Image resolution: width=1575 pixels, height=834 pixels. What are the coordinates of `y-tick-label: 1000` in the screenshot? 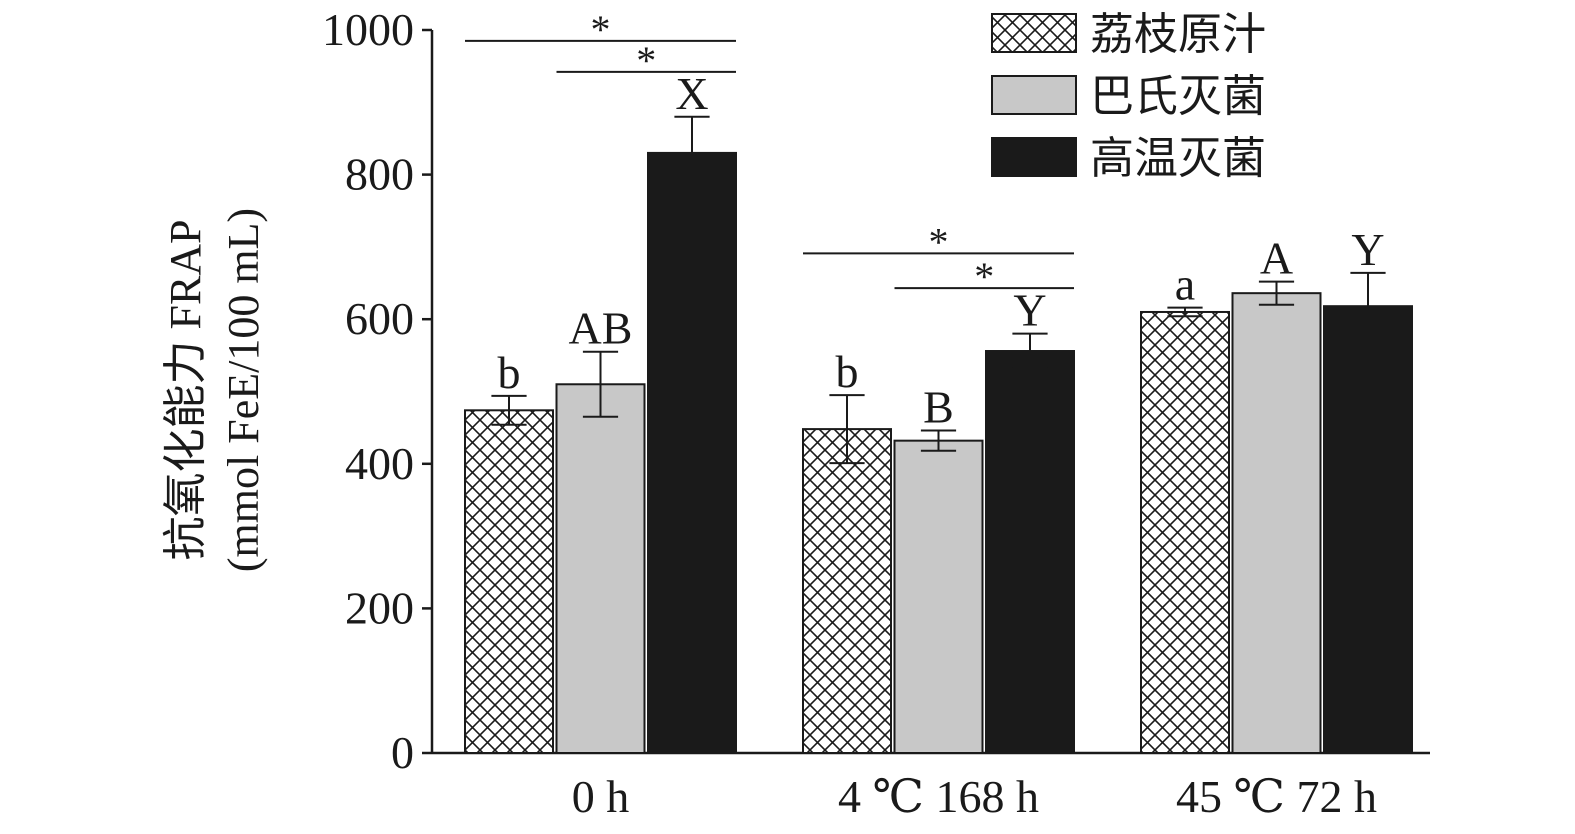 It's located at (368, 29).